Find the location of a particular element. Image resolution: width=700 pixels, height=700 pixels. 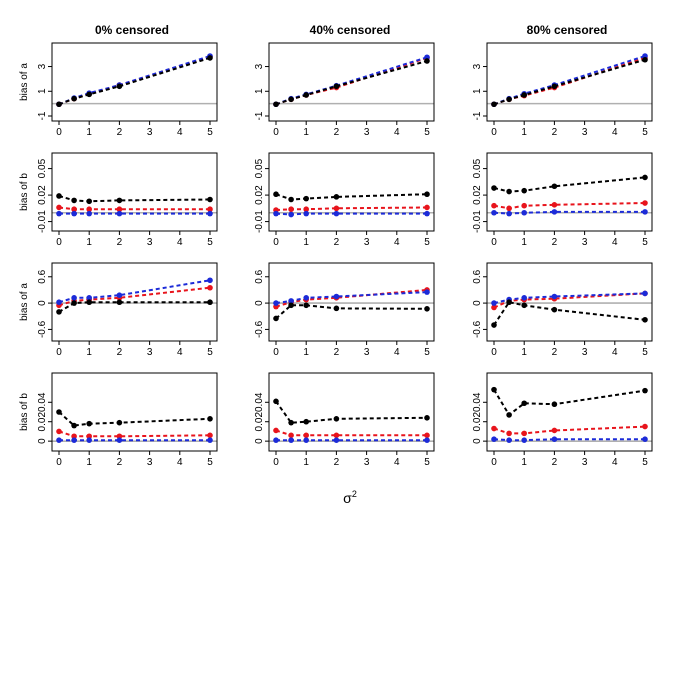

panel-r3-c2: 0 1 2 3 4 5 0 0.020.04 is located at coordinates (562, 420).